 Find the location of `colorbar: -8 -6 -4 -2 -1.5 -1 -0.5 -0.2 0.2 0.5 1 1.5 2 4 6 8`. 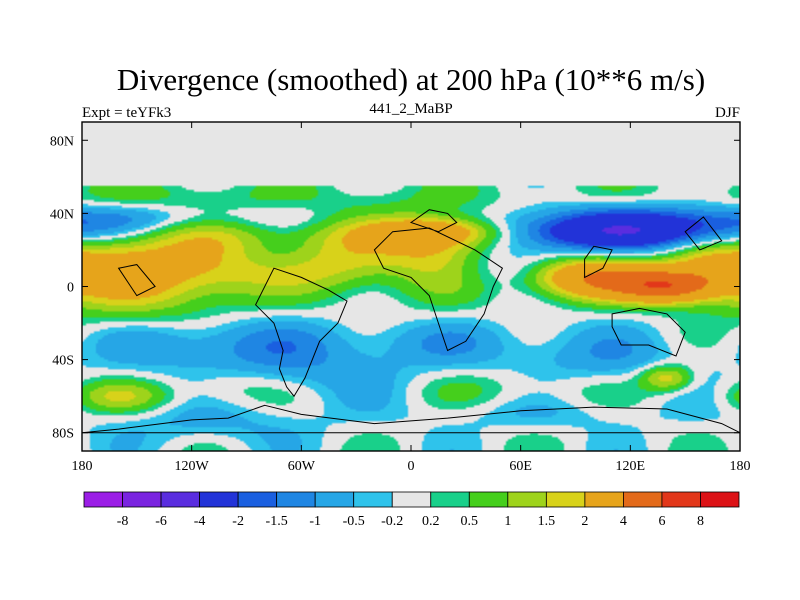

colorbar: -8 -6 -4 -2 -1.5 -1 -0.5 -0.2 0.2 0.5 1 1.5 2 4 6 8 is located at coordinates (411, 510).